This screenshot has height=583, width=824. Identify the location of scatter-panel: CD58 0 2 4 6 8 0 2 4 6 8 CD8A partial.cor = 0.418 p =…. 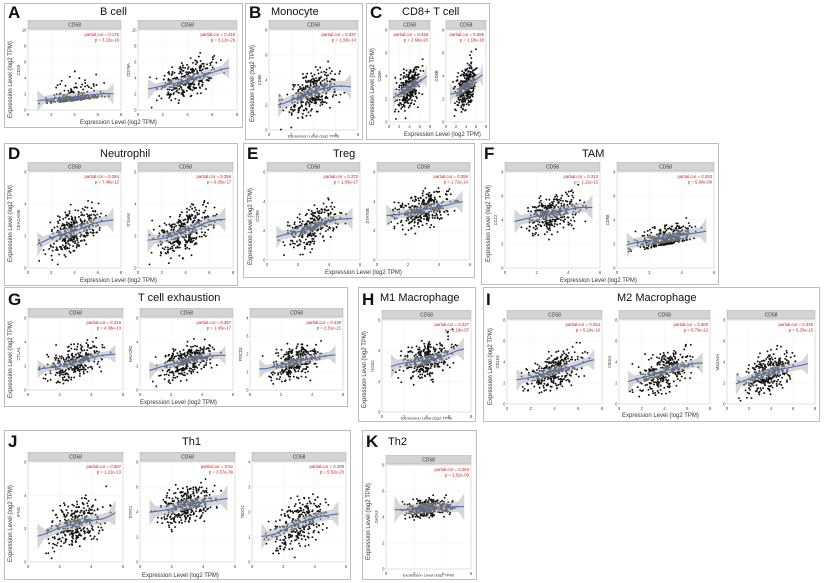
(405, 74).